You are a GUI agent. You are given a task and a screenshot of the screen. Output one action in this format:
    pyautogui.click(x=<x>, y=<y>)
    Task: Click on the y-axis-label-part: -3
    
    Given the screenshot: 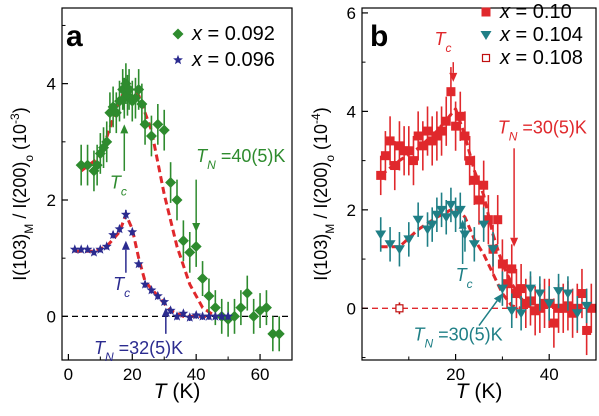 What is the action you would take?
    pyautogui.click(x=15, y=118)
    